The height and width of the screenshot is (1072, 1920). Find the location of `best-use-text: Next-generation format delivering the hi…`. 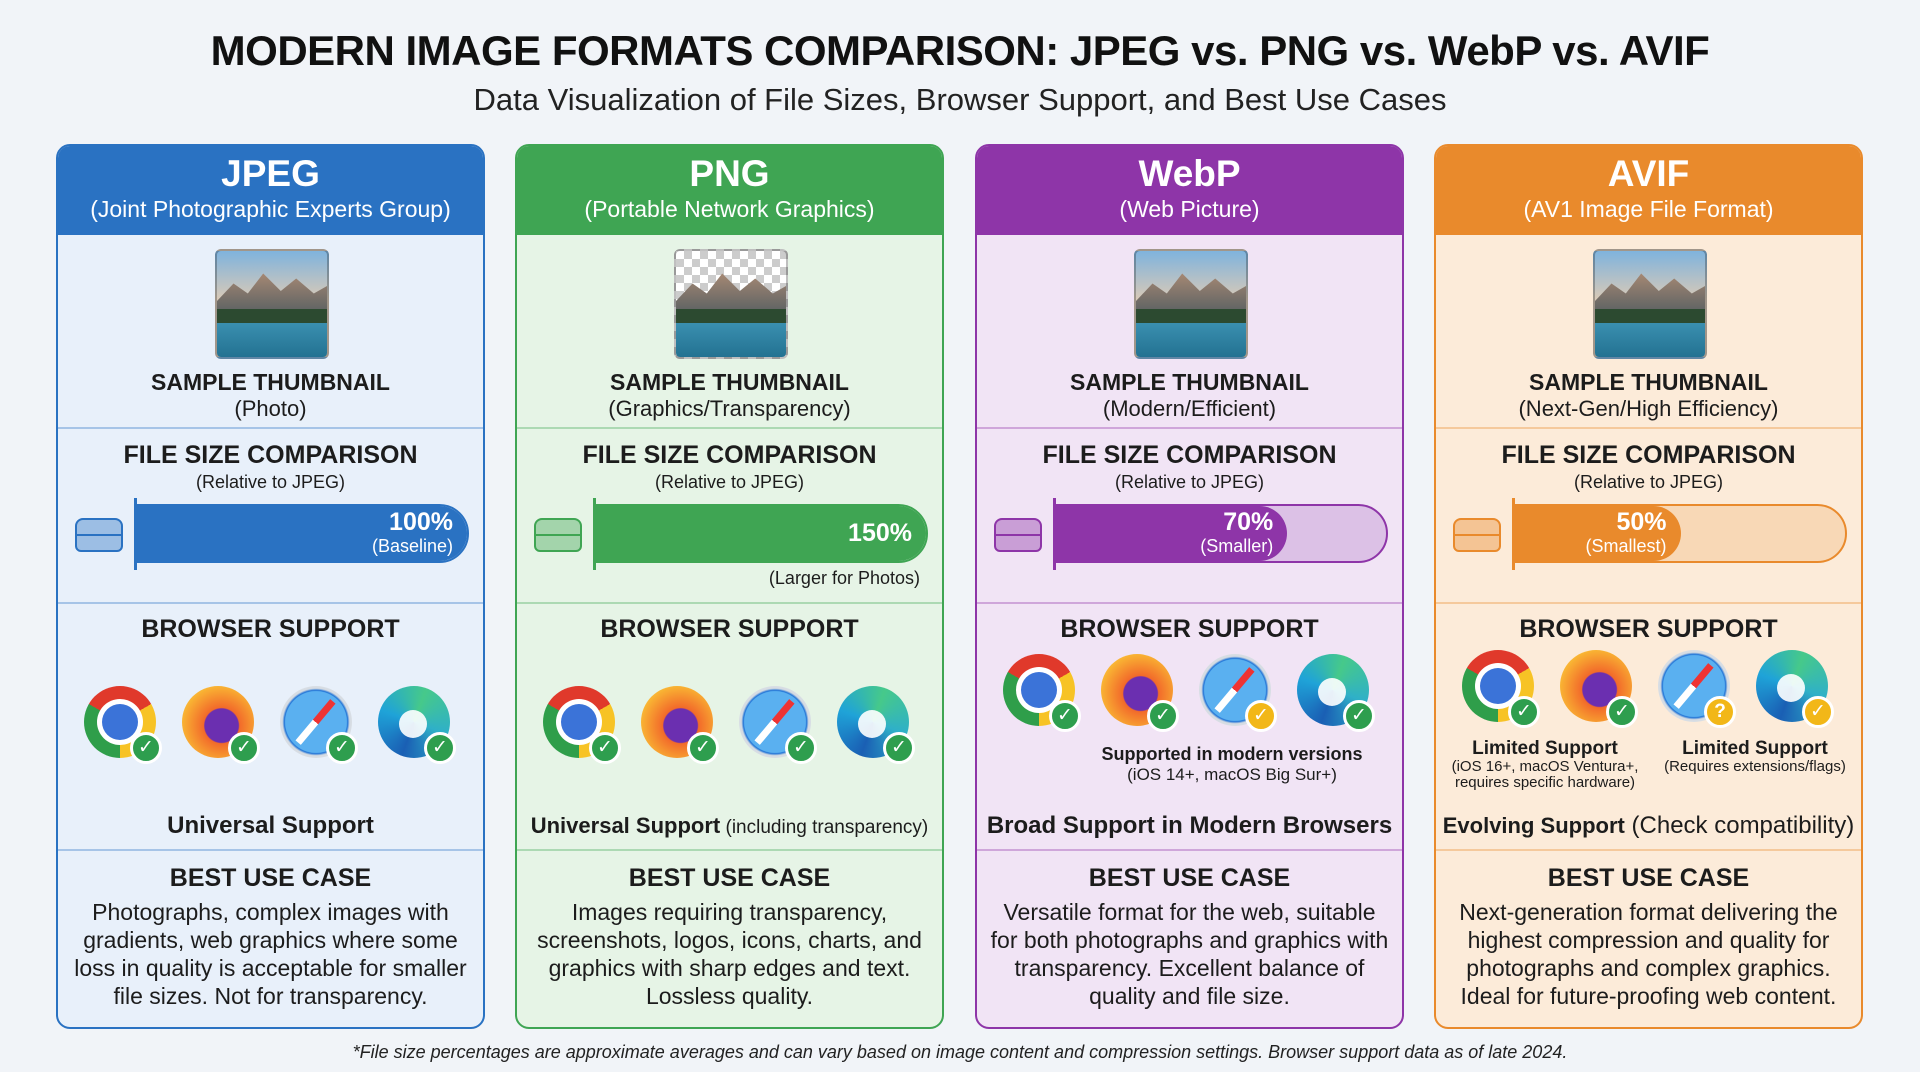

best-use-text: Next-generation format delivering the hi… is located at coordinates (1648, 954).